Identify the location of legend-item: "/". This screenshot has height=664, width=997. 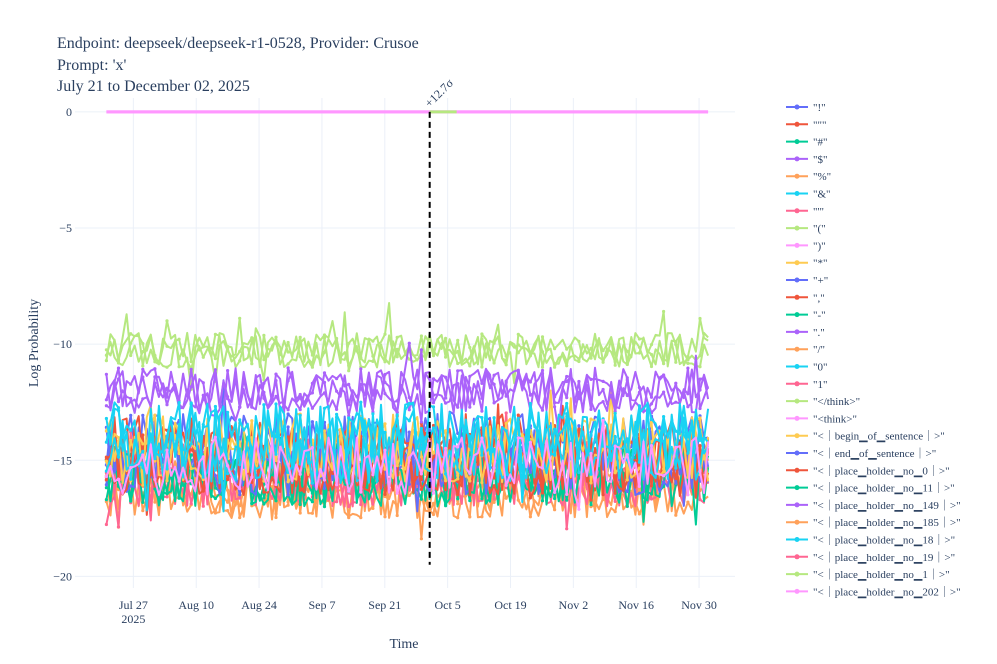
(805, 350).